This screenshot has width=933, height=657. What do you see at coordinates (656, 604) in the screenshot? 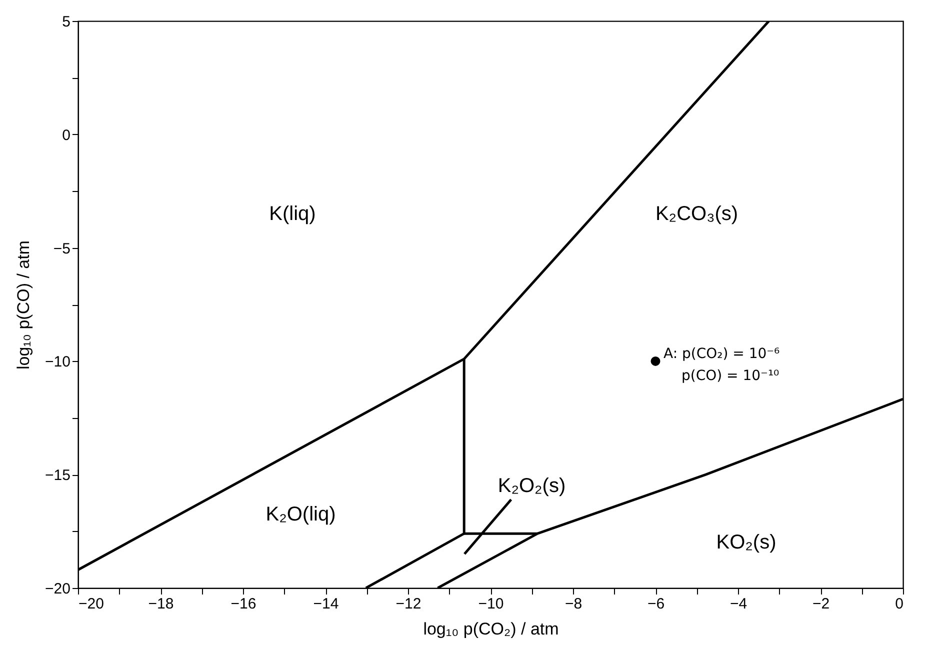
I see `x-tick-label: −6` at bounding box center [656, 604].